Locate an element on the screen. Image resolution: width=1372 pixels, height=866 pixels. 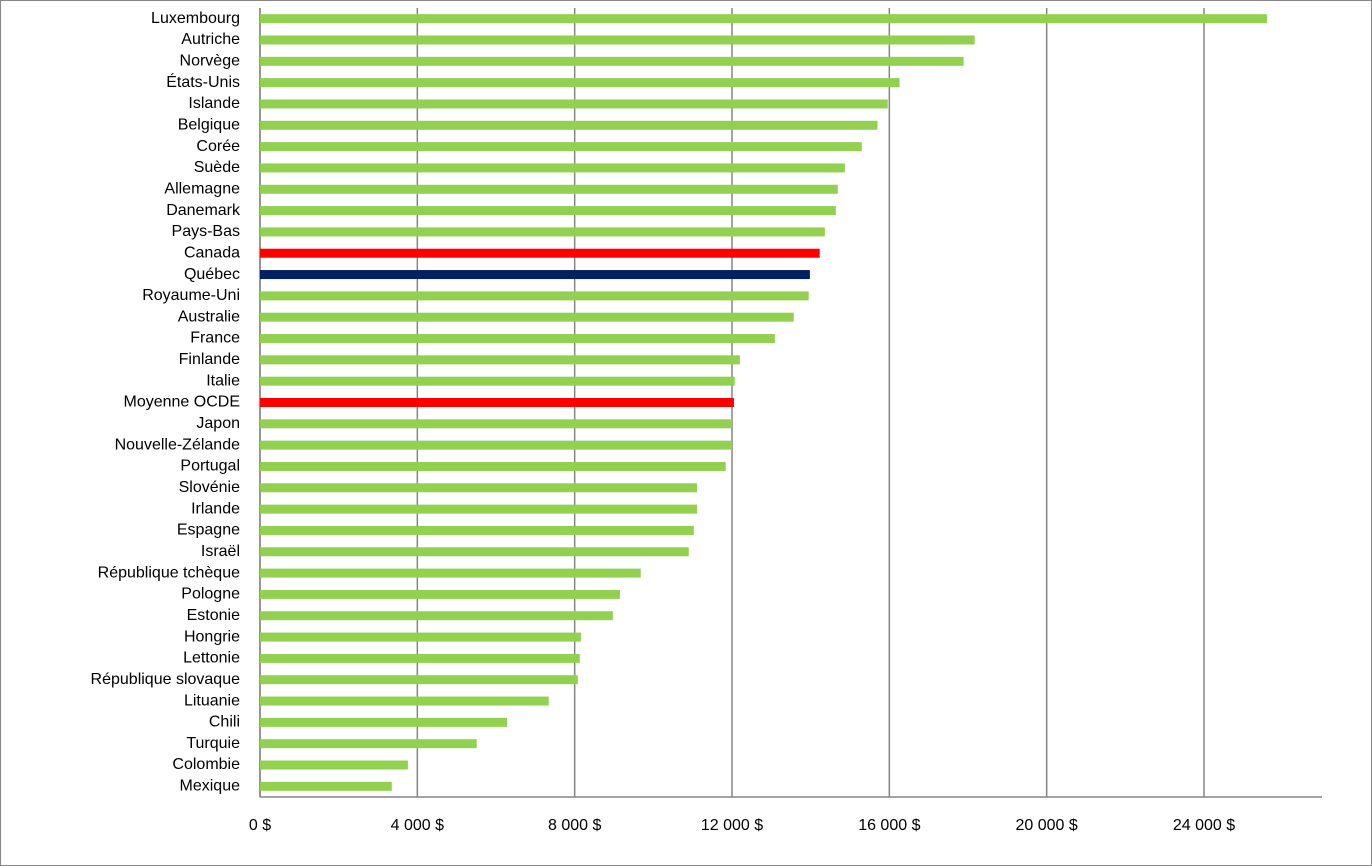
y-tick-label: Japon is located at coordinates (218, 423).